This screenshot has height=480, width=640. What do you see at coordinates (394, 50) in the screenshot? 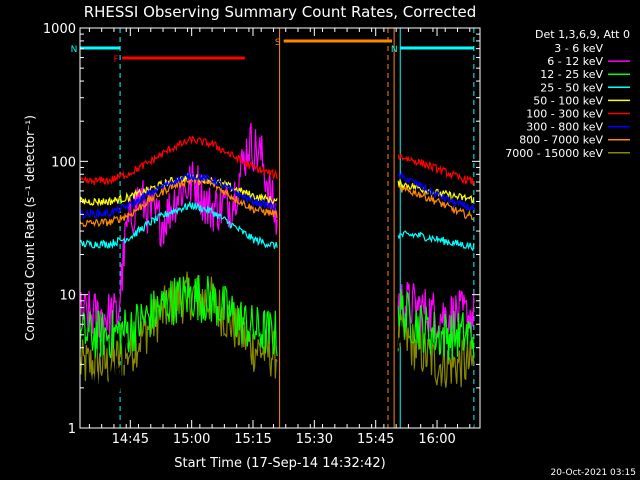
I see `flag-label-n-1: N` at bounding box center [394, 50].